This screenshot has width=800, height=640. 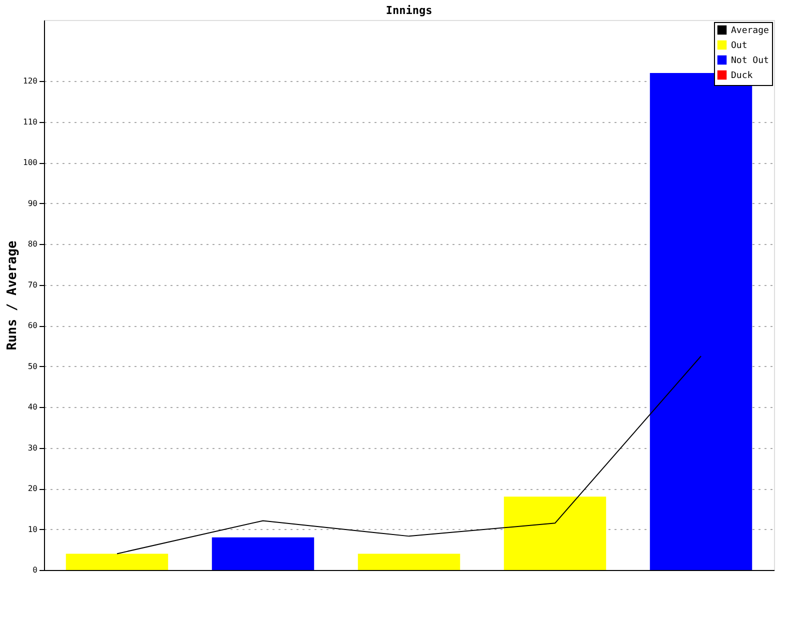 I want to click on y-tick-label: 0, so click(x=35, y=570).